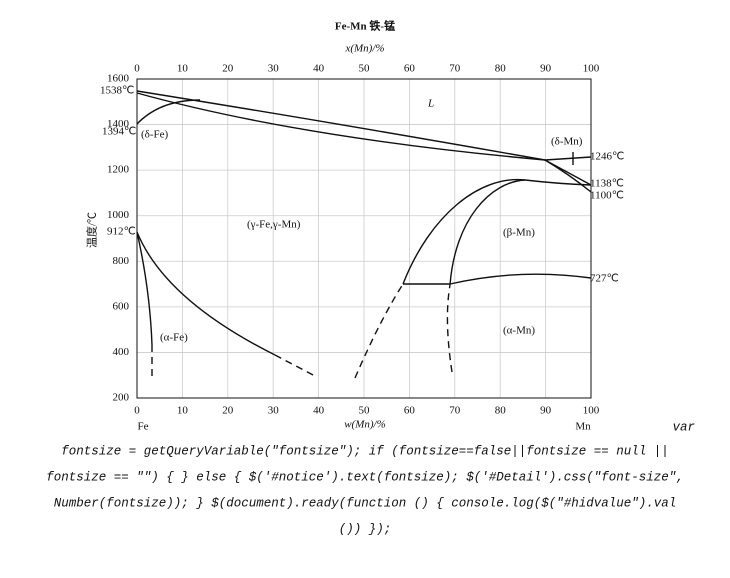 This screenshot has width=730, height=578. Describe the element at coordinates (118, 170) in the screenshot. I see `y-tick-label: 1200` at that location.